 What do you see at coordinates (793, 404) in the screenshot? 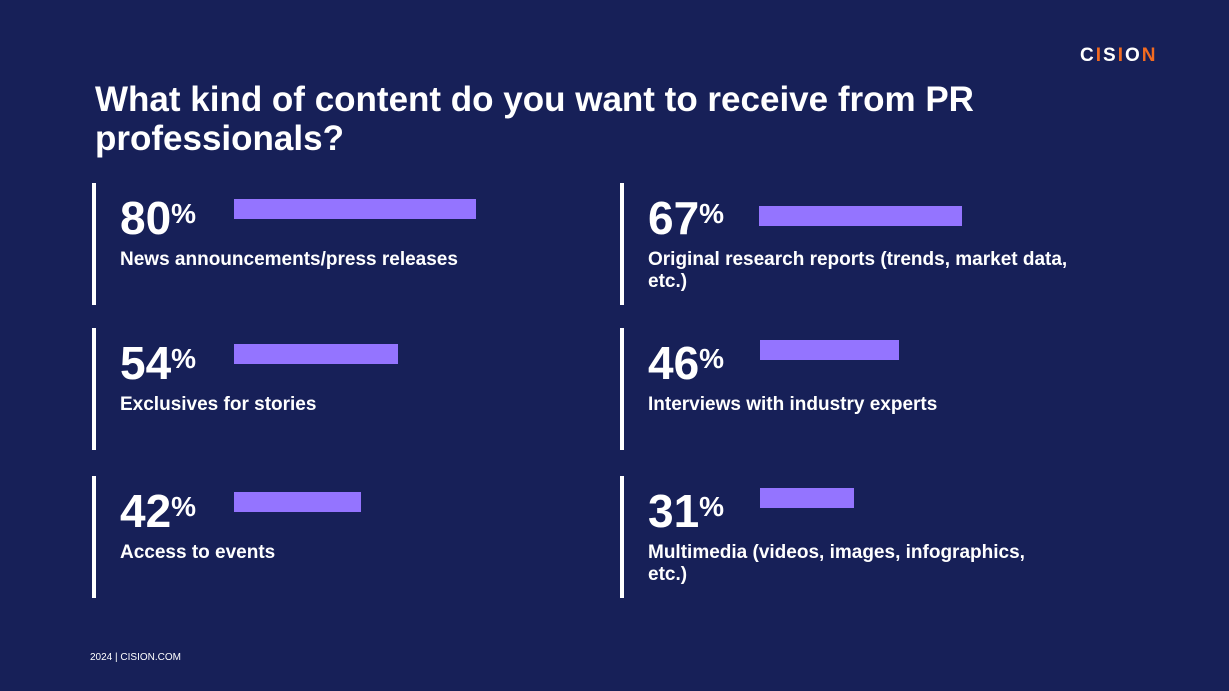
I see `stat-label: Interviews with industry experts` at bounding box center [793, 404].